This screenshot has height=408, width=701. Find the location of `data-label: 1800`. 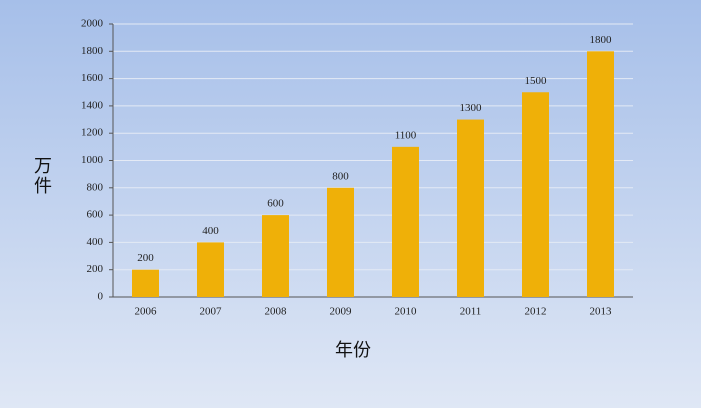

data-label: 1800 is located at coordinates (601, 40).